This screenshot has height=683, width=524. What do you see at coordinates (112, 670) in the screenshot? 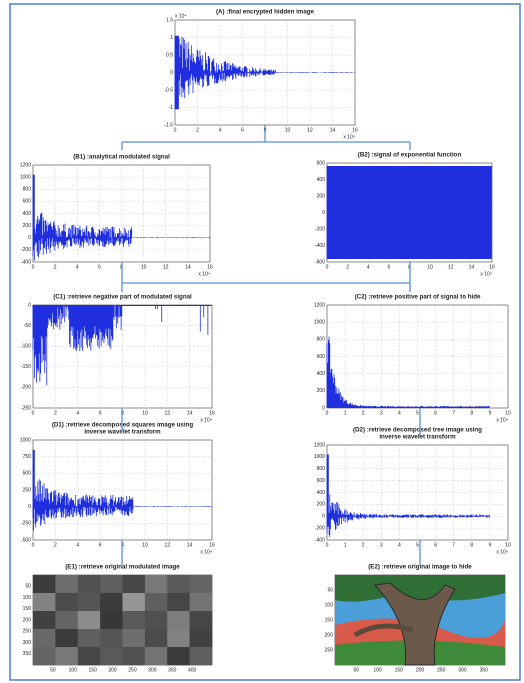
I see `x-tick-label: 200` at bounding box center [112, 670].